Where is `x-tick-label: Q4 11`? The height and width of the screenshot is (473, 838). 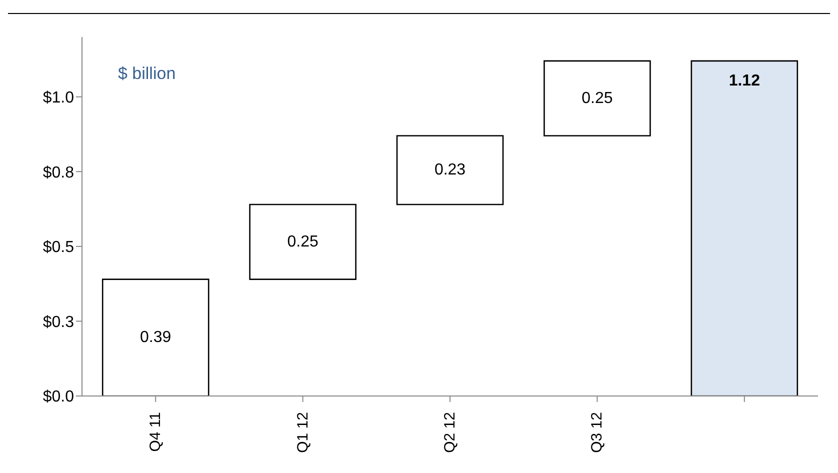
x-tick-label: Q4 11 is located at coordinates (155, 432).